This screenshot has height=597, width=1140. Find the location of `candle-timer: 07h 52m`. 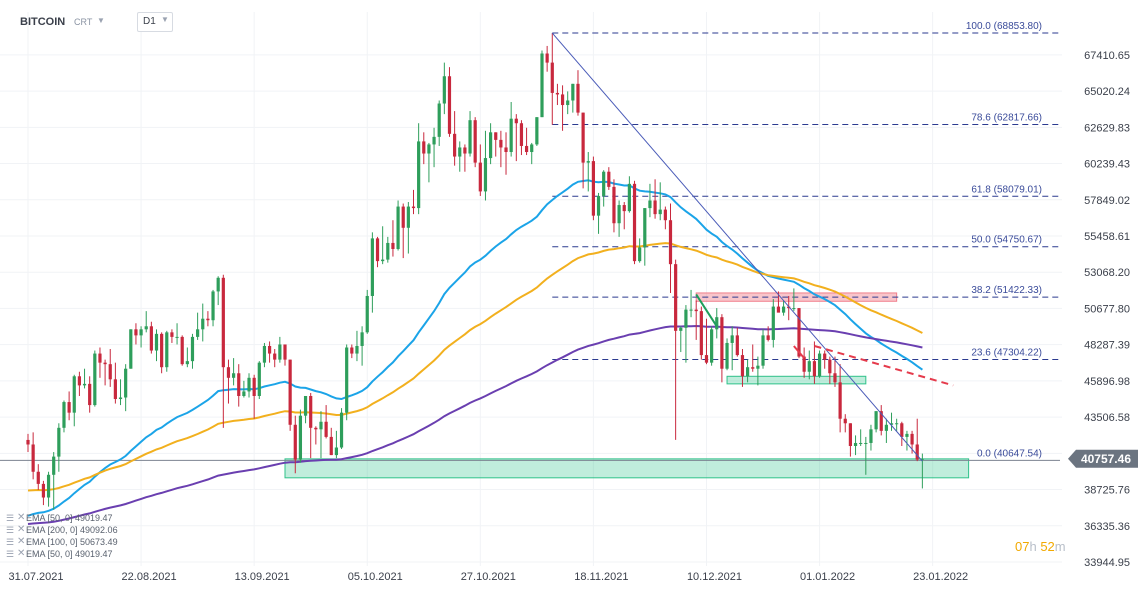

candle-timer: 07h 52m is located at coordinates (1040, 546).